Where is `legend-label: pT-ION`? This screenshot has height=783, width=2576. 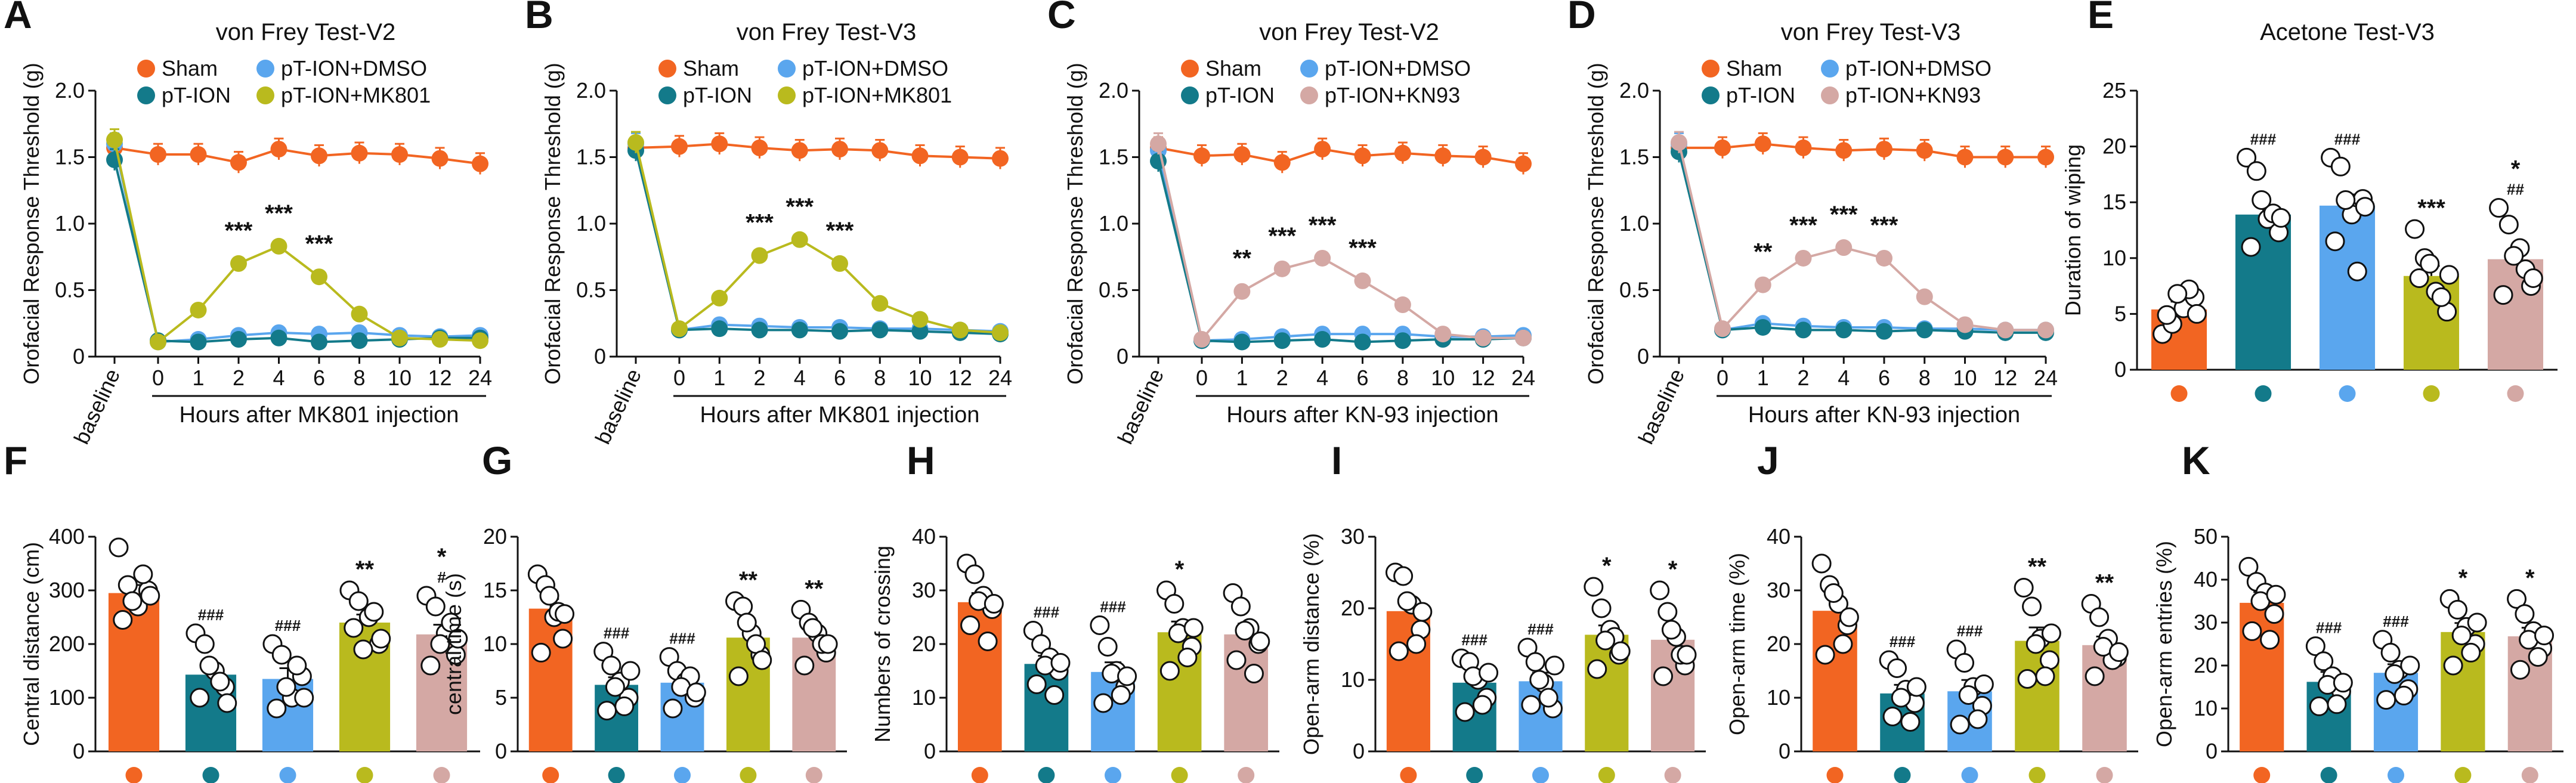 legend-label: pT-ION is located at coordinates (1240, 95).